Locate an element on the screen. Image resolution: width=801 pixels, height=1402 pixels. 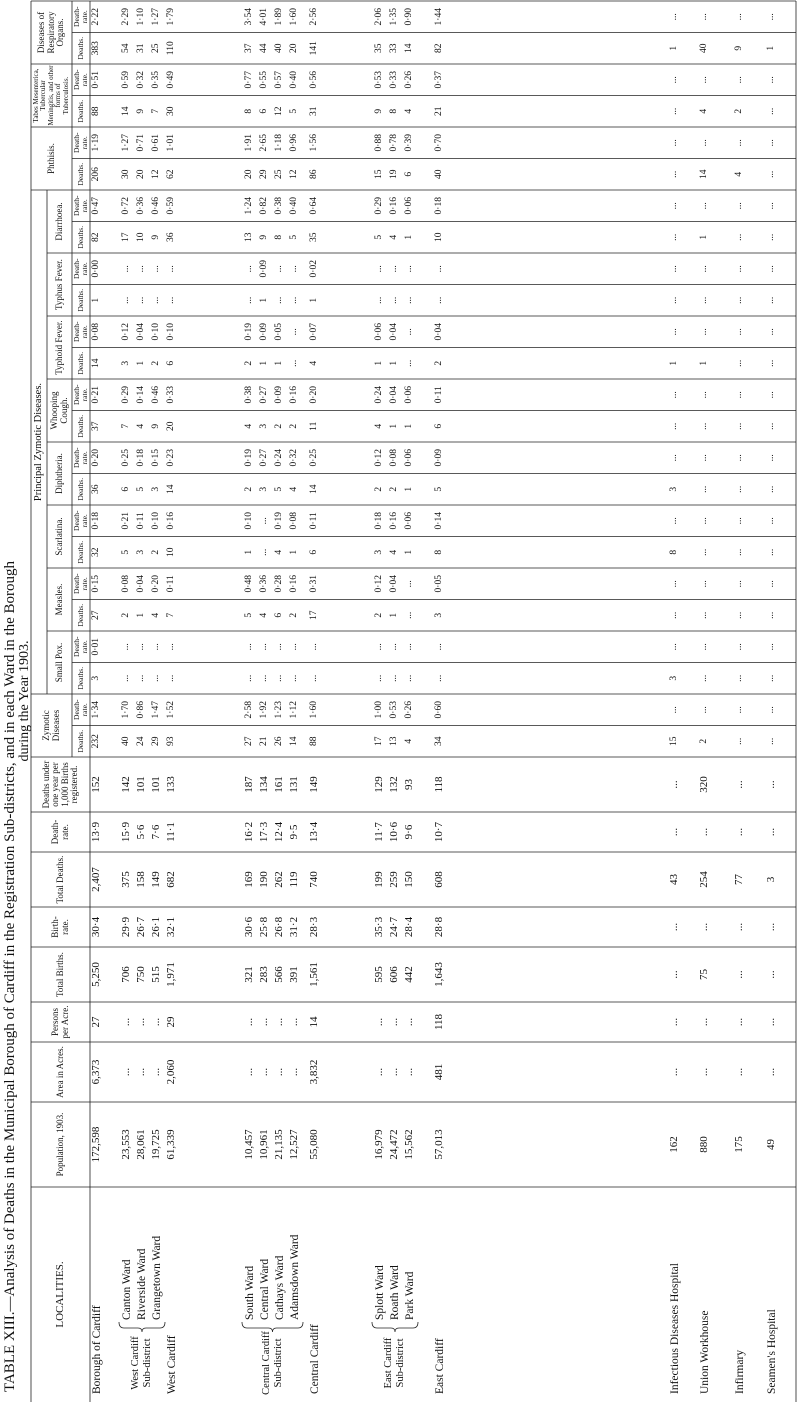
cell-value: 187 is located at coordinates (249, 784).